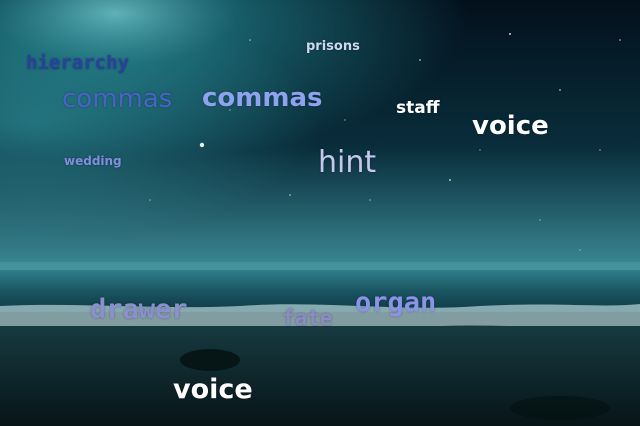 Image resolution: width=640 pixels, height=426 pixels. I want to click on word-organ: organ, so click(396, 302).